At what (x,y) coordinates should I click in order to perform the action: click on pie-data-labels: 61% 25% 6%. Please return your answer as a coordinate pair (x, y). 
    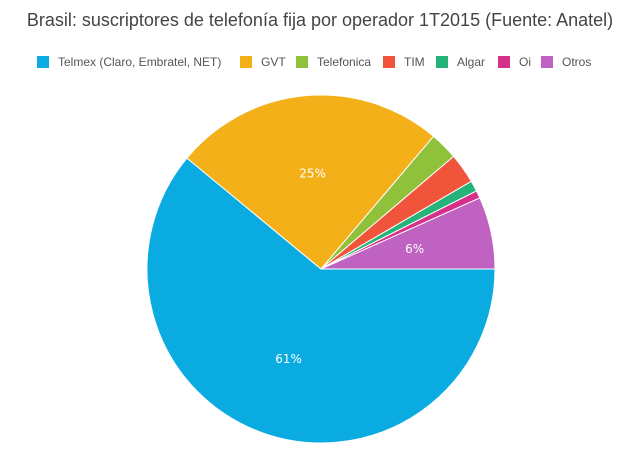
    Looking at the image, I should click on (349, 266).